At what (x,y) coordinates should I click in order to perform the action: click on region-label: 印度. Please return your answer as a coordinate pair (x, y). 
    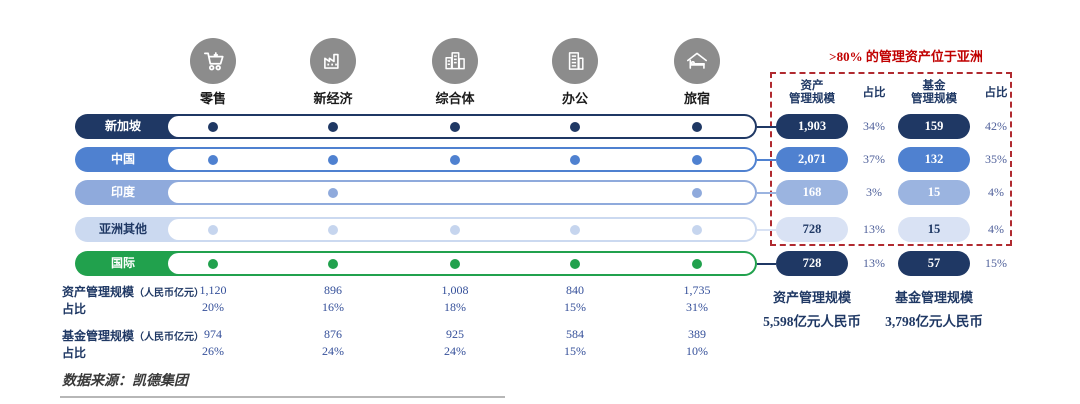
    Looking at the image, I should click on (122, 192).